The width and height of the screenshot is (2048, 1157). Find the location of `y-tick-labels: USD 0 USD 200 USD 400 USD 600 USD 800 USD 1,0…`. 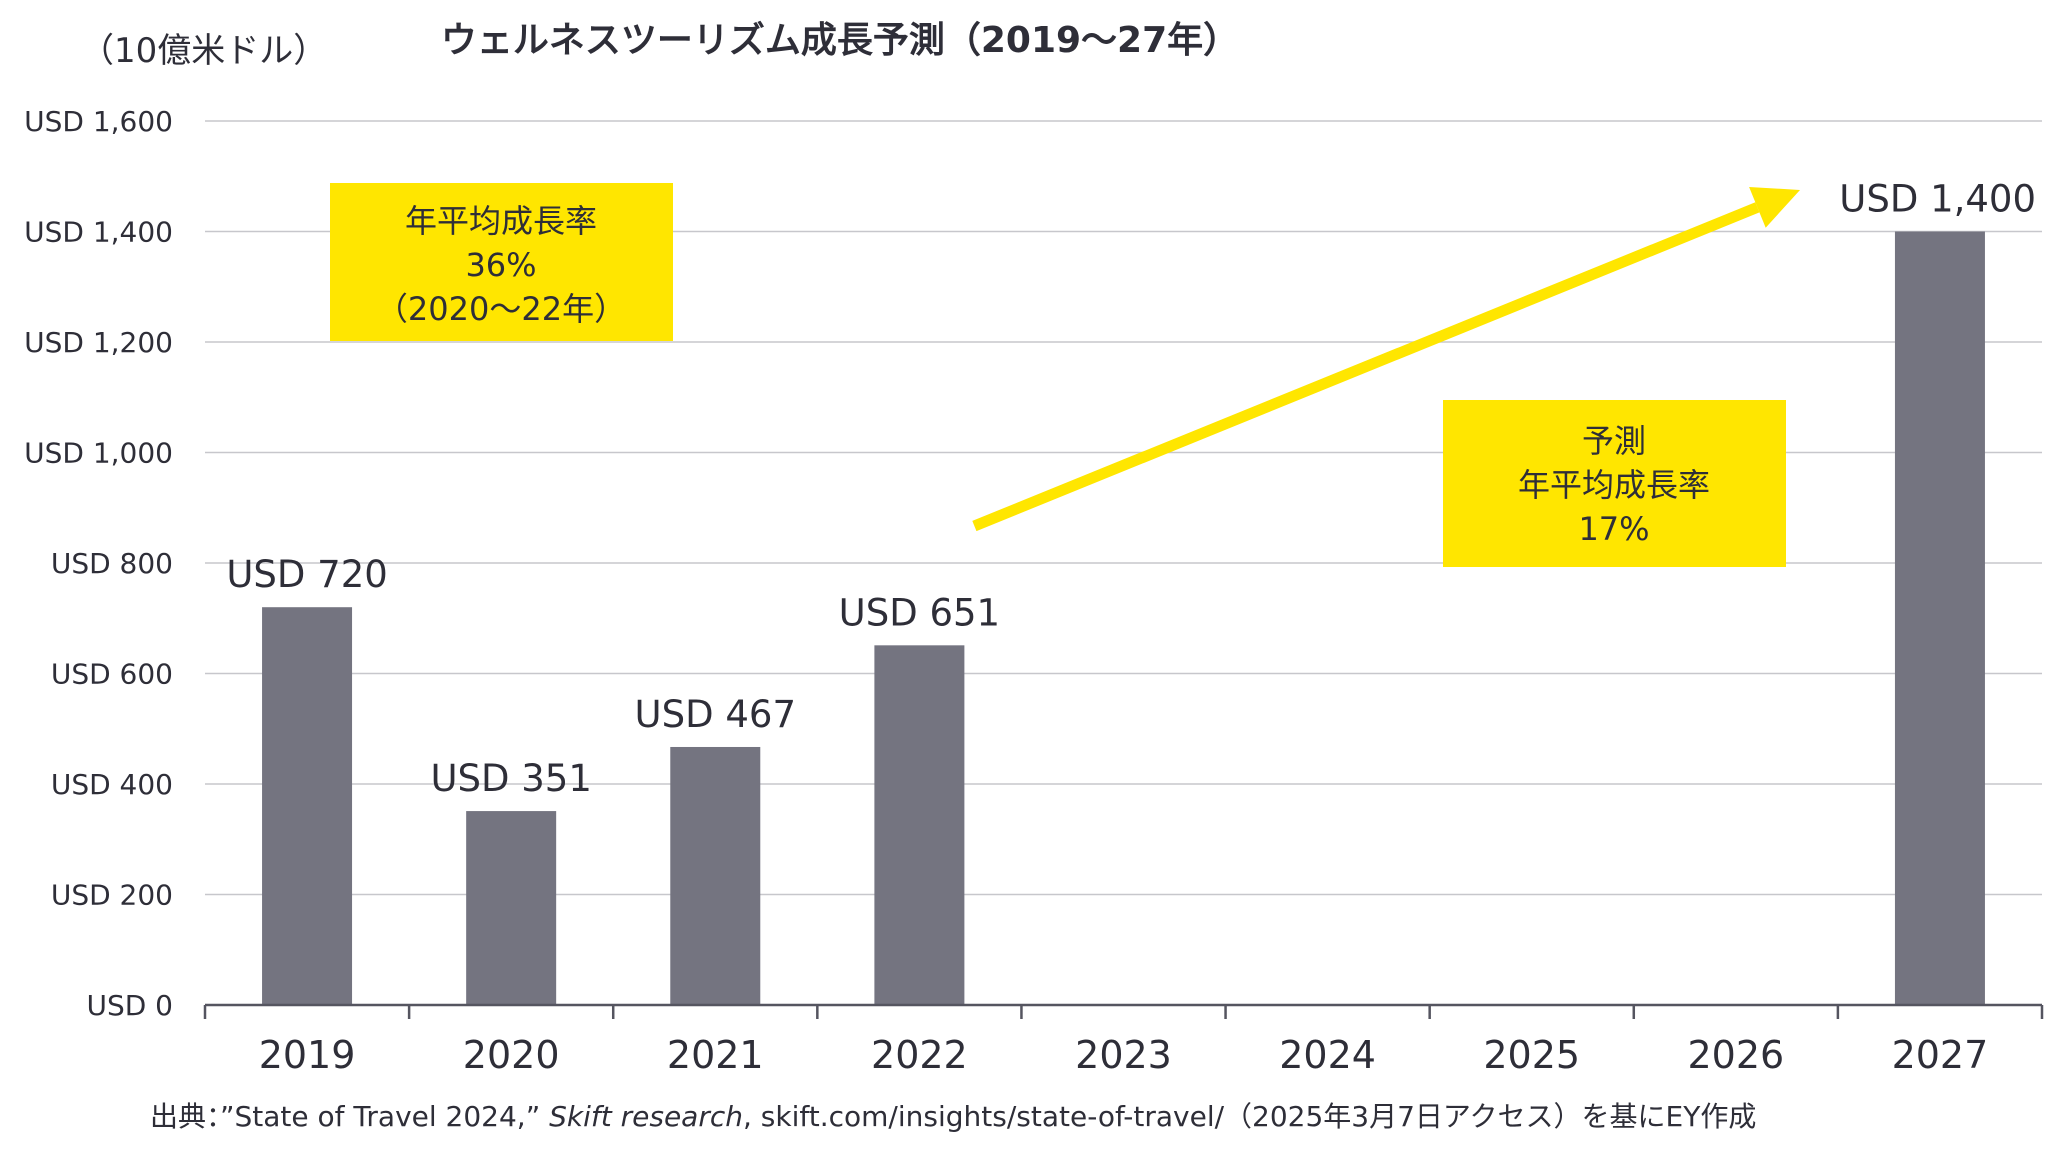

y-tick-labels: USD 0 USD 200 USD 400 USD 600 USD 800 USD 1,0… is located at coordinates (98, 563).